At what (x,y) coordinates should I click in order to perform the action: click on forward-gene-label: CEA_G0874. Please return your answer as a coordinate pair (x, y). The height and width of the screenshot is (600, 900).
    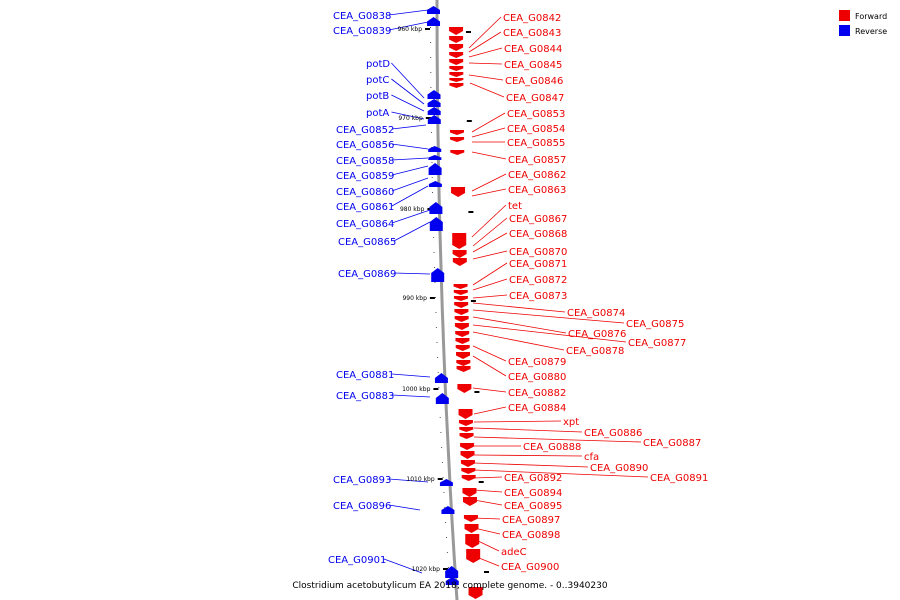
    Looking at the image, I should click on (596, 313).